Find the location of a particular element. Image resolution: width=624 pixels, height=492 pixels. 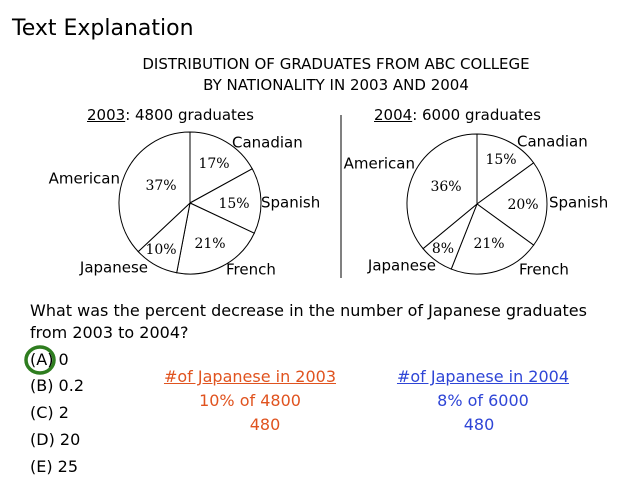

chart-title-line-2: BY NATIONALITY IN 2003 AND 2004 is located at coordinates (336, 85).